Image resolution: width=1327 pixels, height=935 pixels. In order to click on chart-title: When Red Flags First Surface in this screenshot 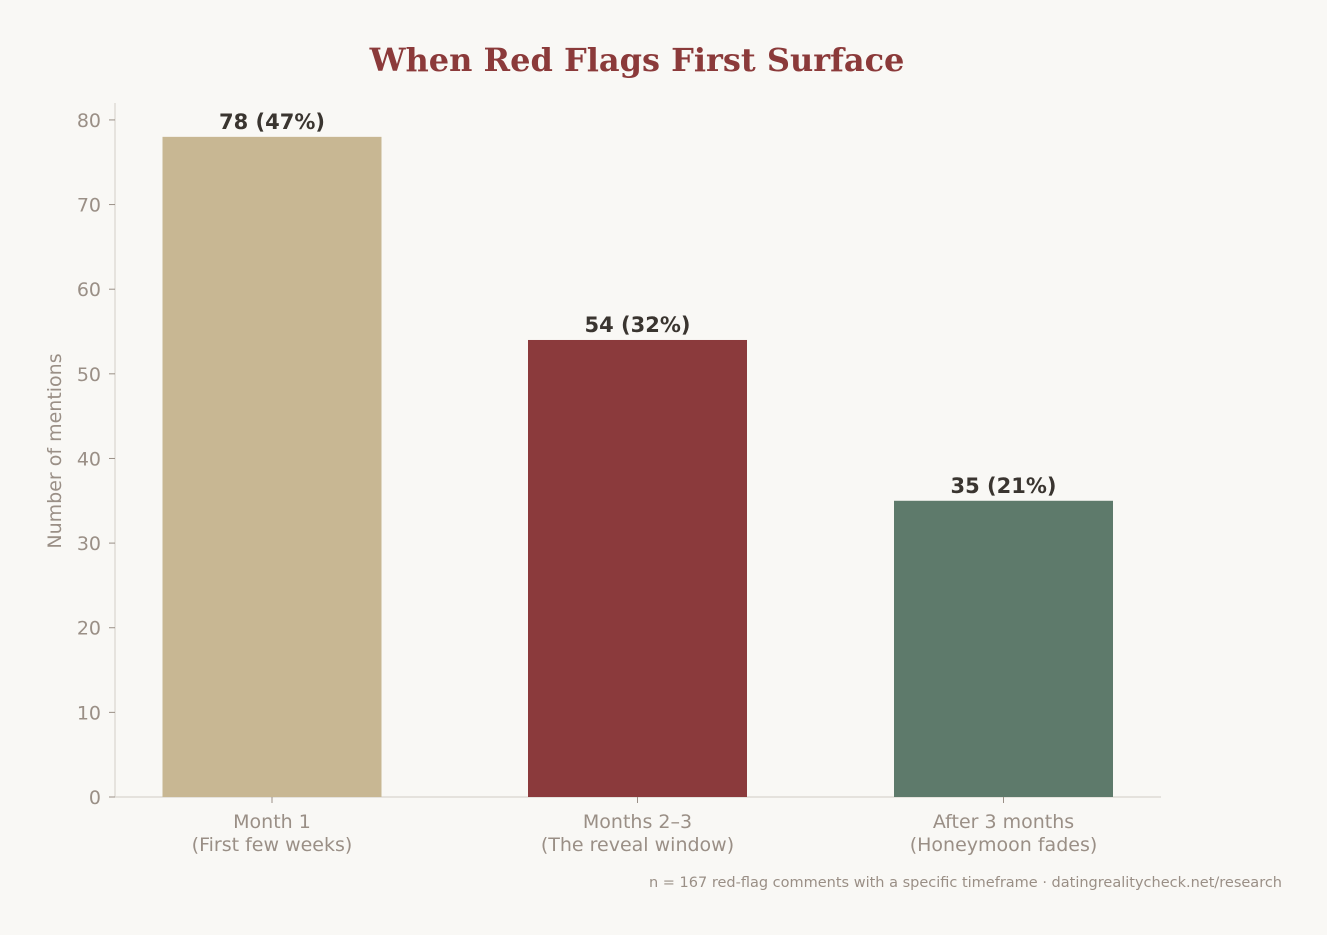, I will do `click(637, 60)`.